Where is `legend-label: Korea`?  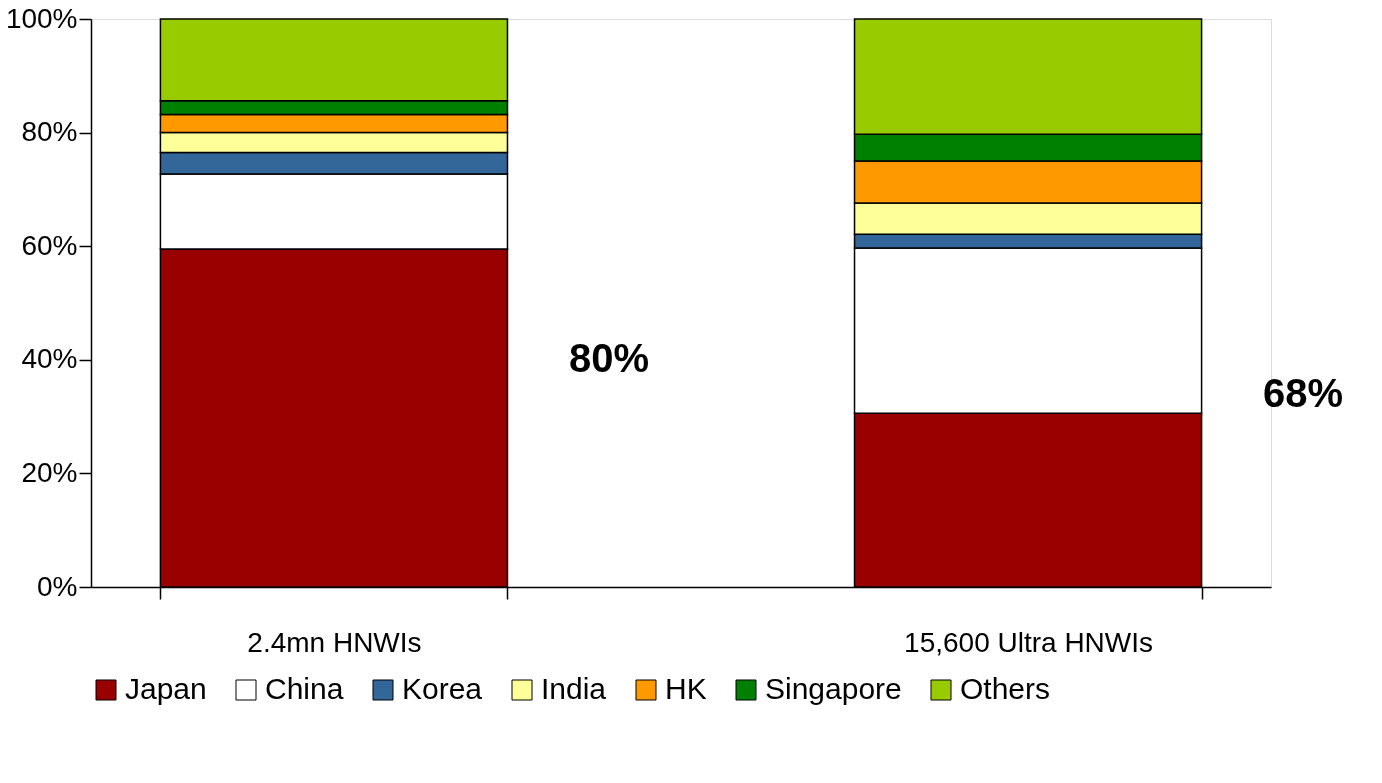 legend-label: Korea is located at coordinates (442, 688).